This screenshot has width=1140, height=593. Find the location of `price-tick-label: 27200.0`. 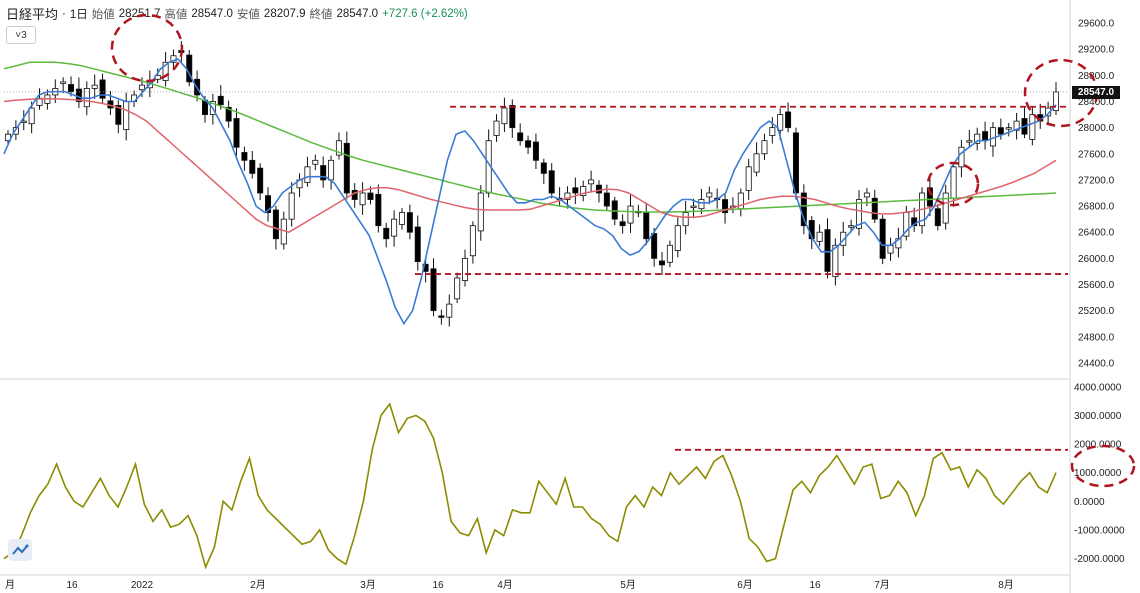

price-tick-label: 27200.0 is located at coordinates (1096, 180).